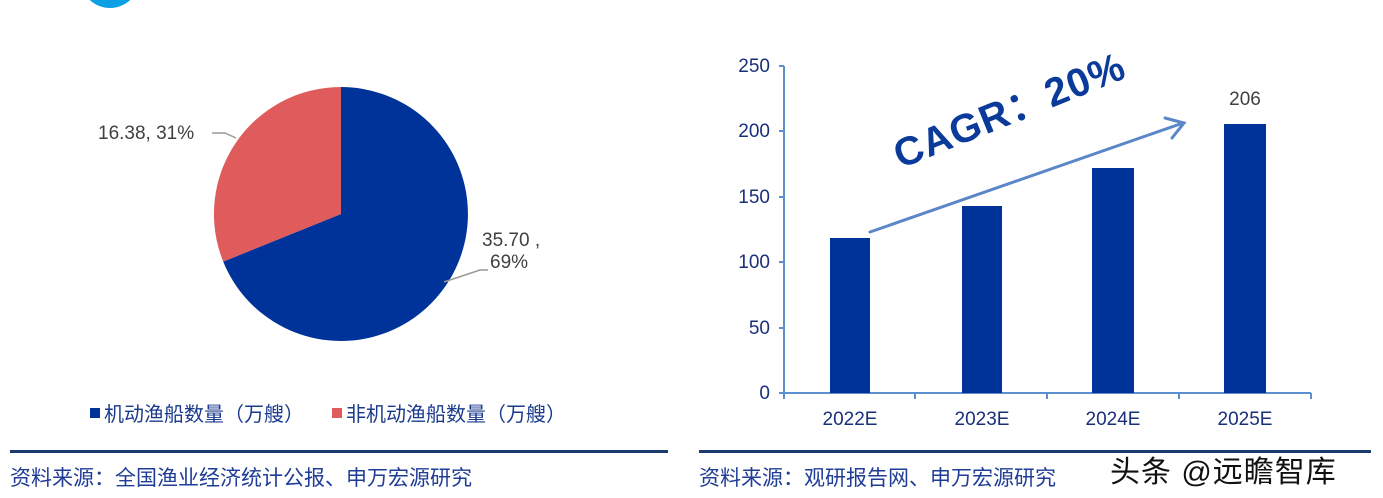 This screenshot has height=498, width=1383. Describe the element at coordinates (850, 315) in the screenshot. I see `bar-2022E` at that location.